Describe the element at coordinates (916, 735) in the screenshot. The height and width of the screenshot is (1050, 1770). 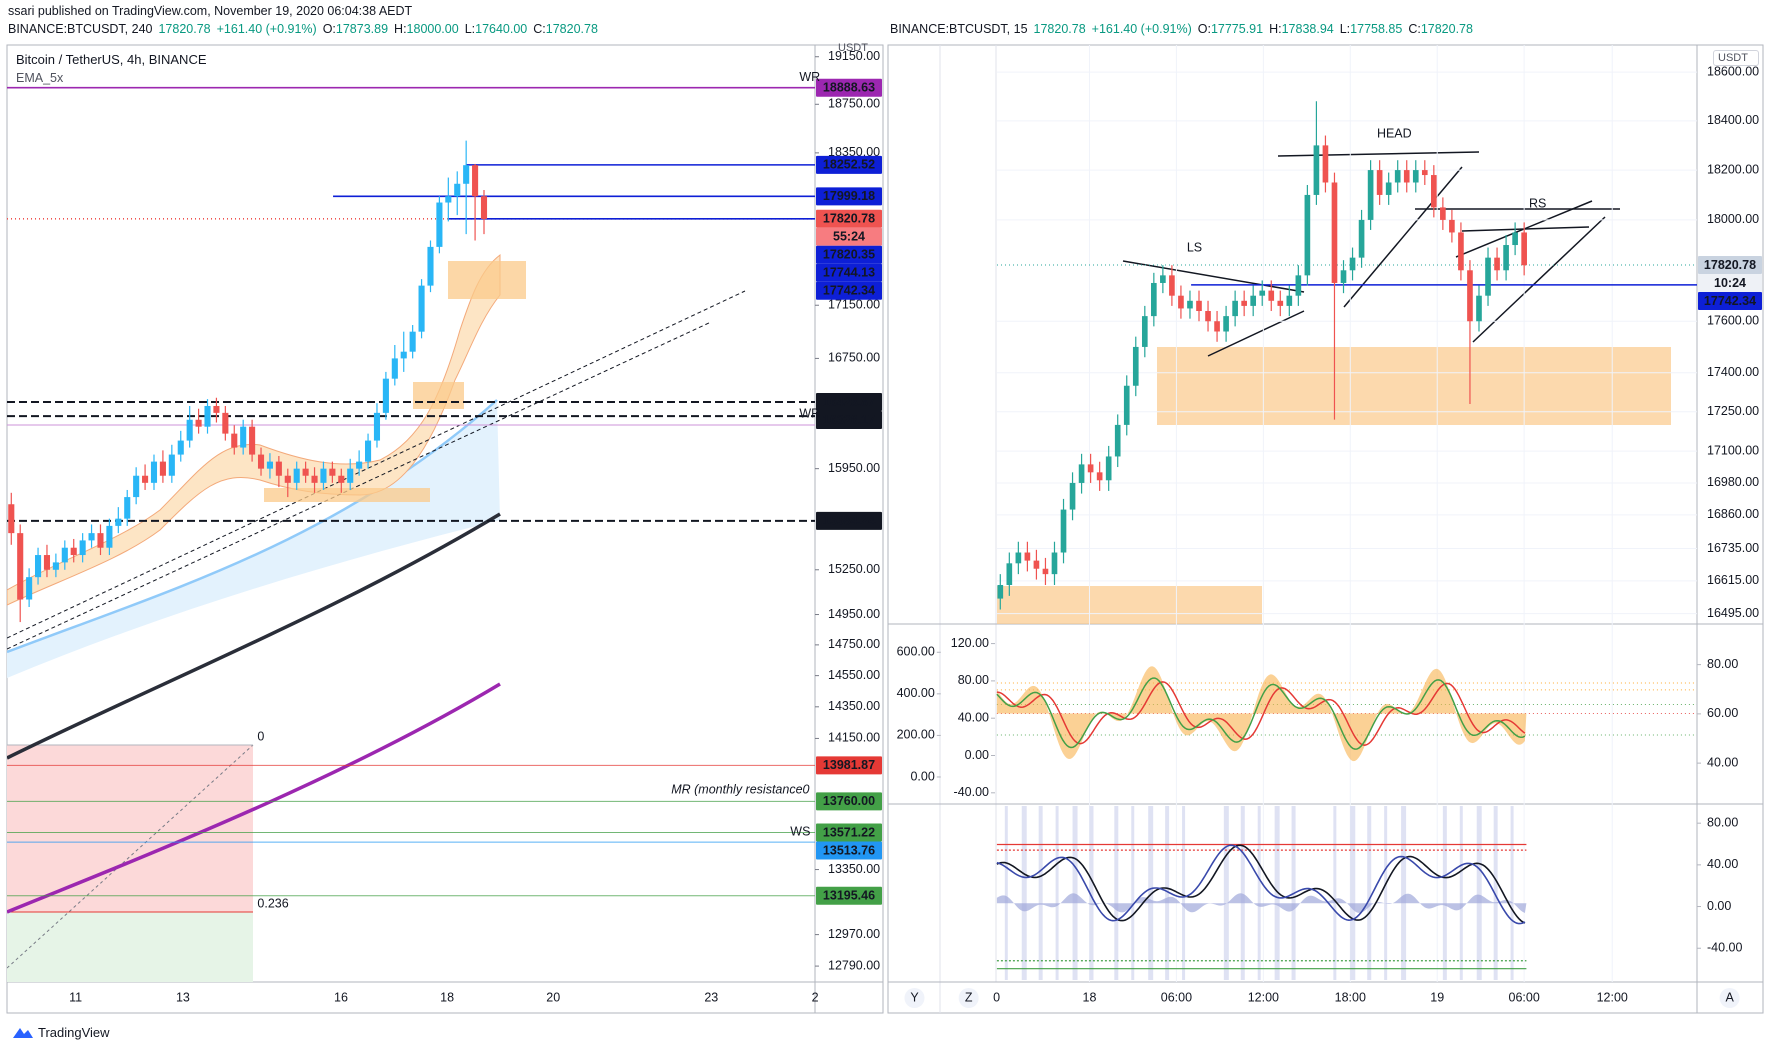
I see `y-tick-label: 200.00` at that location.